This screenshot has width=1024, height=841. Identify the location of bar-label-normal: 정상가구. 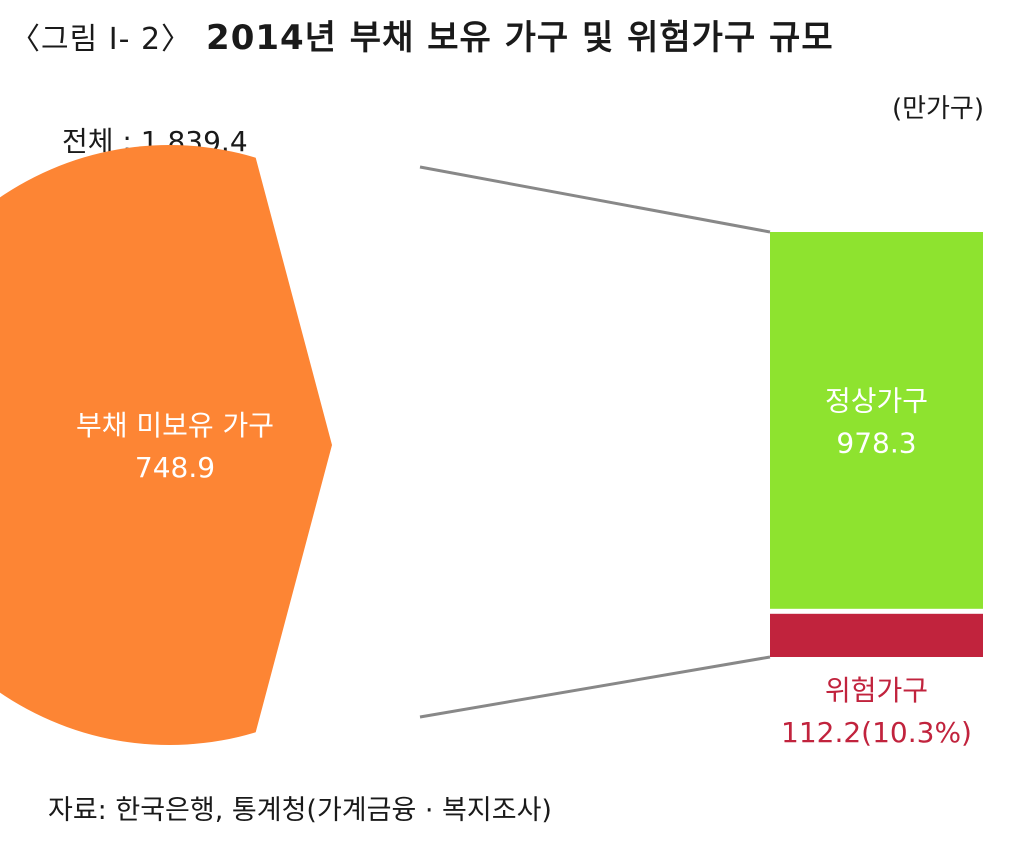
(876, 400).